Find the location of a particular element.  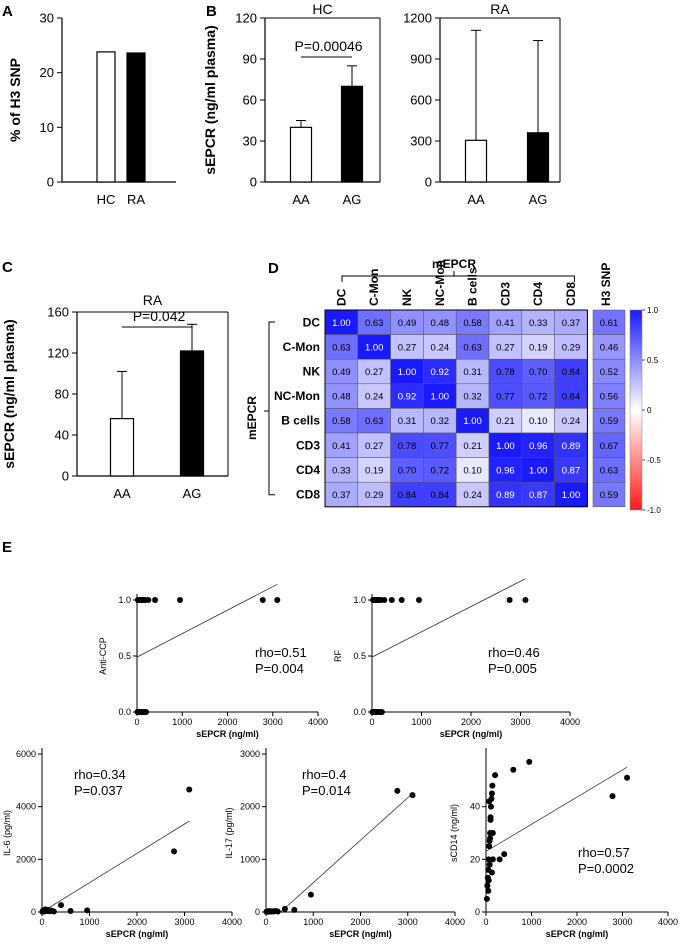

y-tick-label: 0.5 is located at coordinates (124, 656).